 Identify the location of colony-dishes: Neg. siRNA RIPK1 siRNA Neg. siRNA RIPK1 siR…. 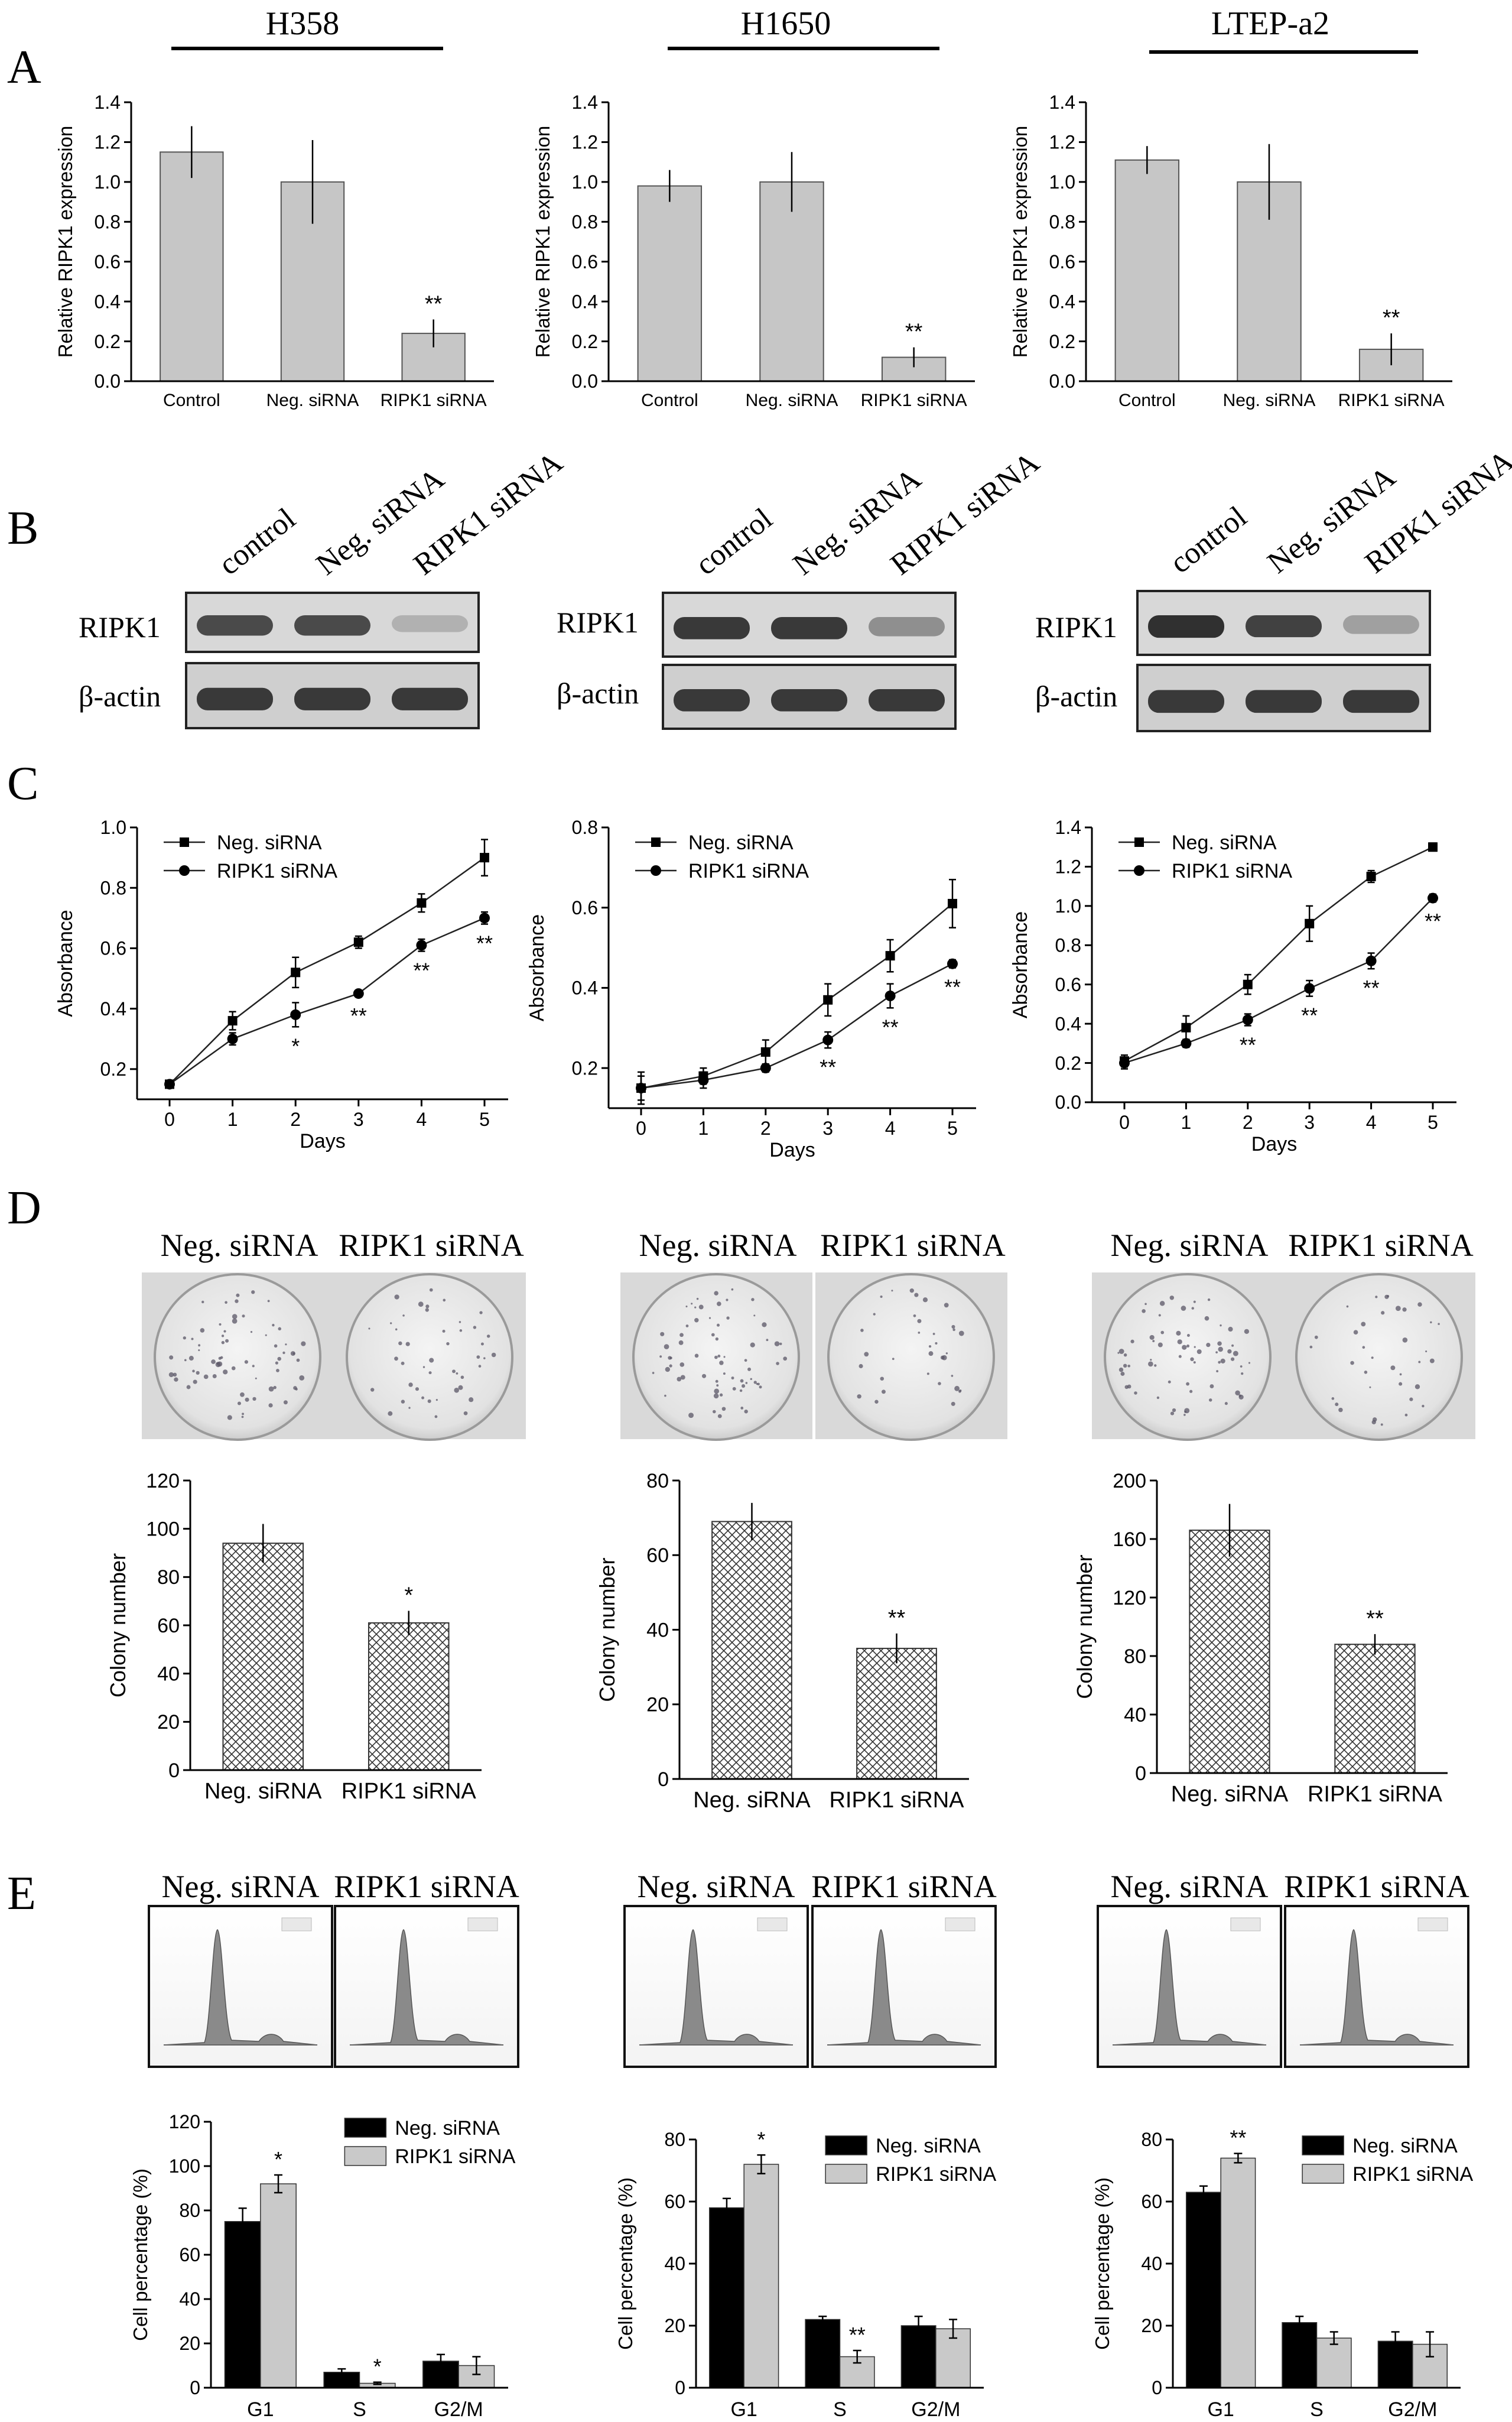
(808, 1335).